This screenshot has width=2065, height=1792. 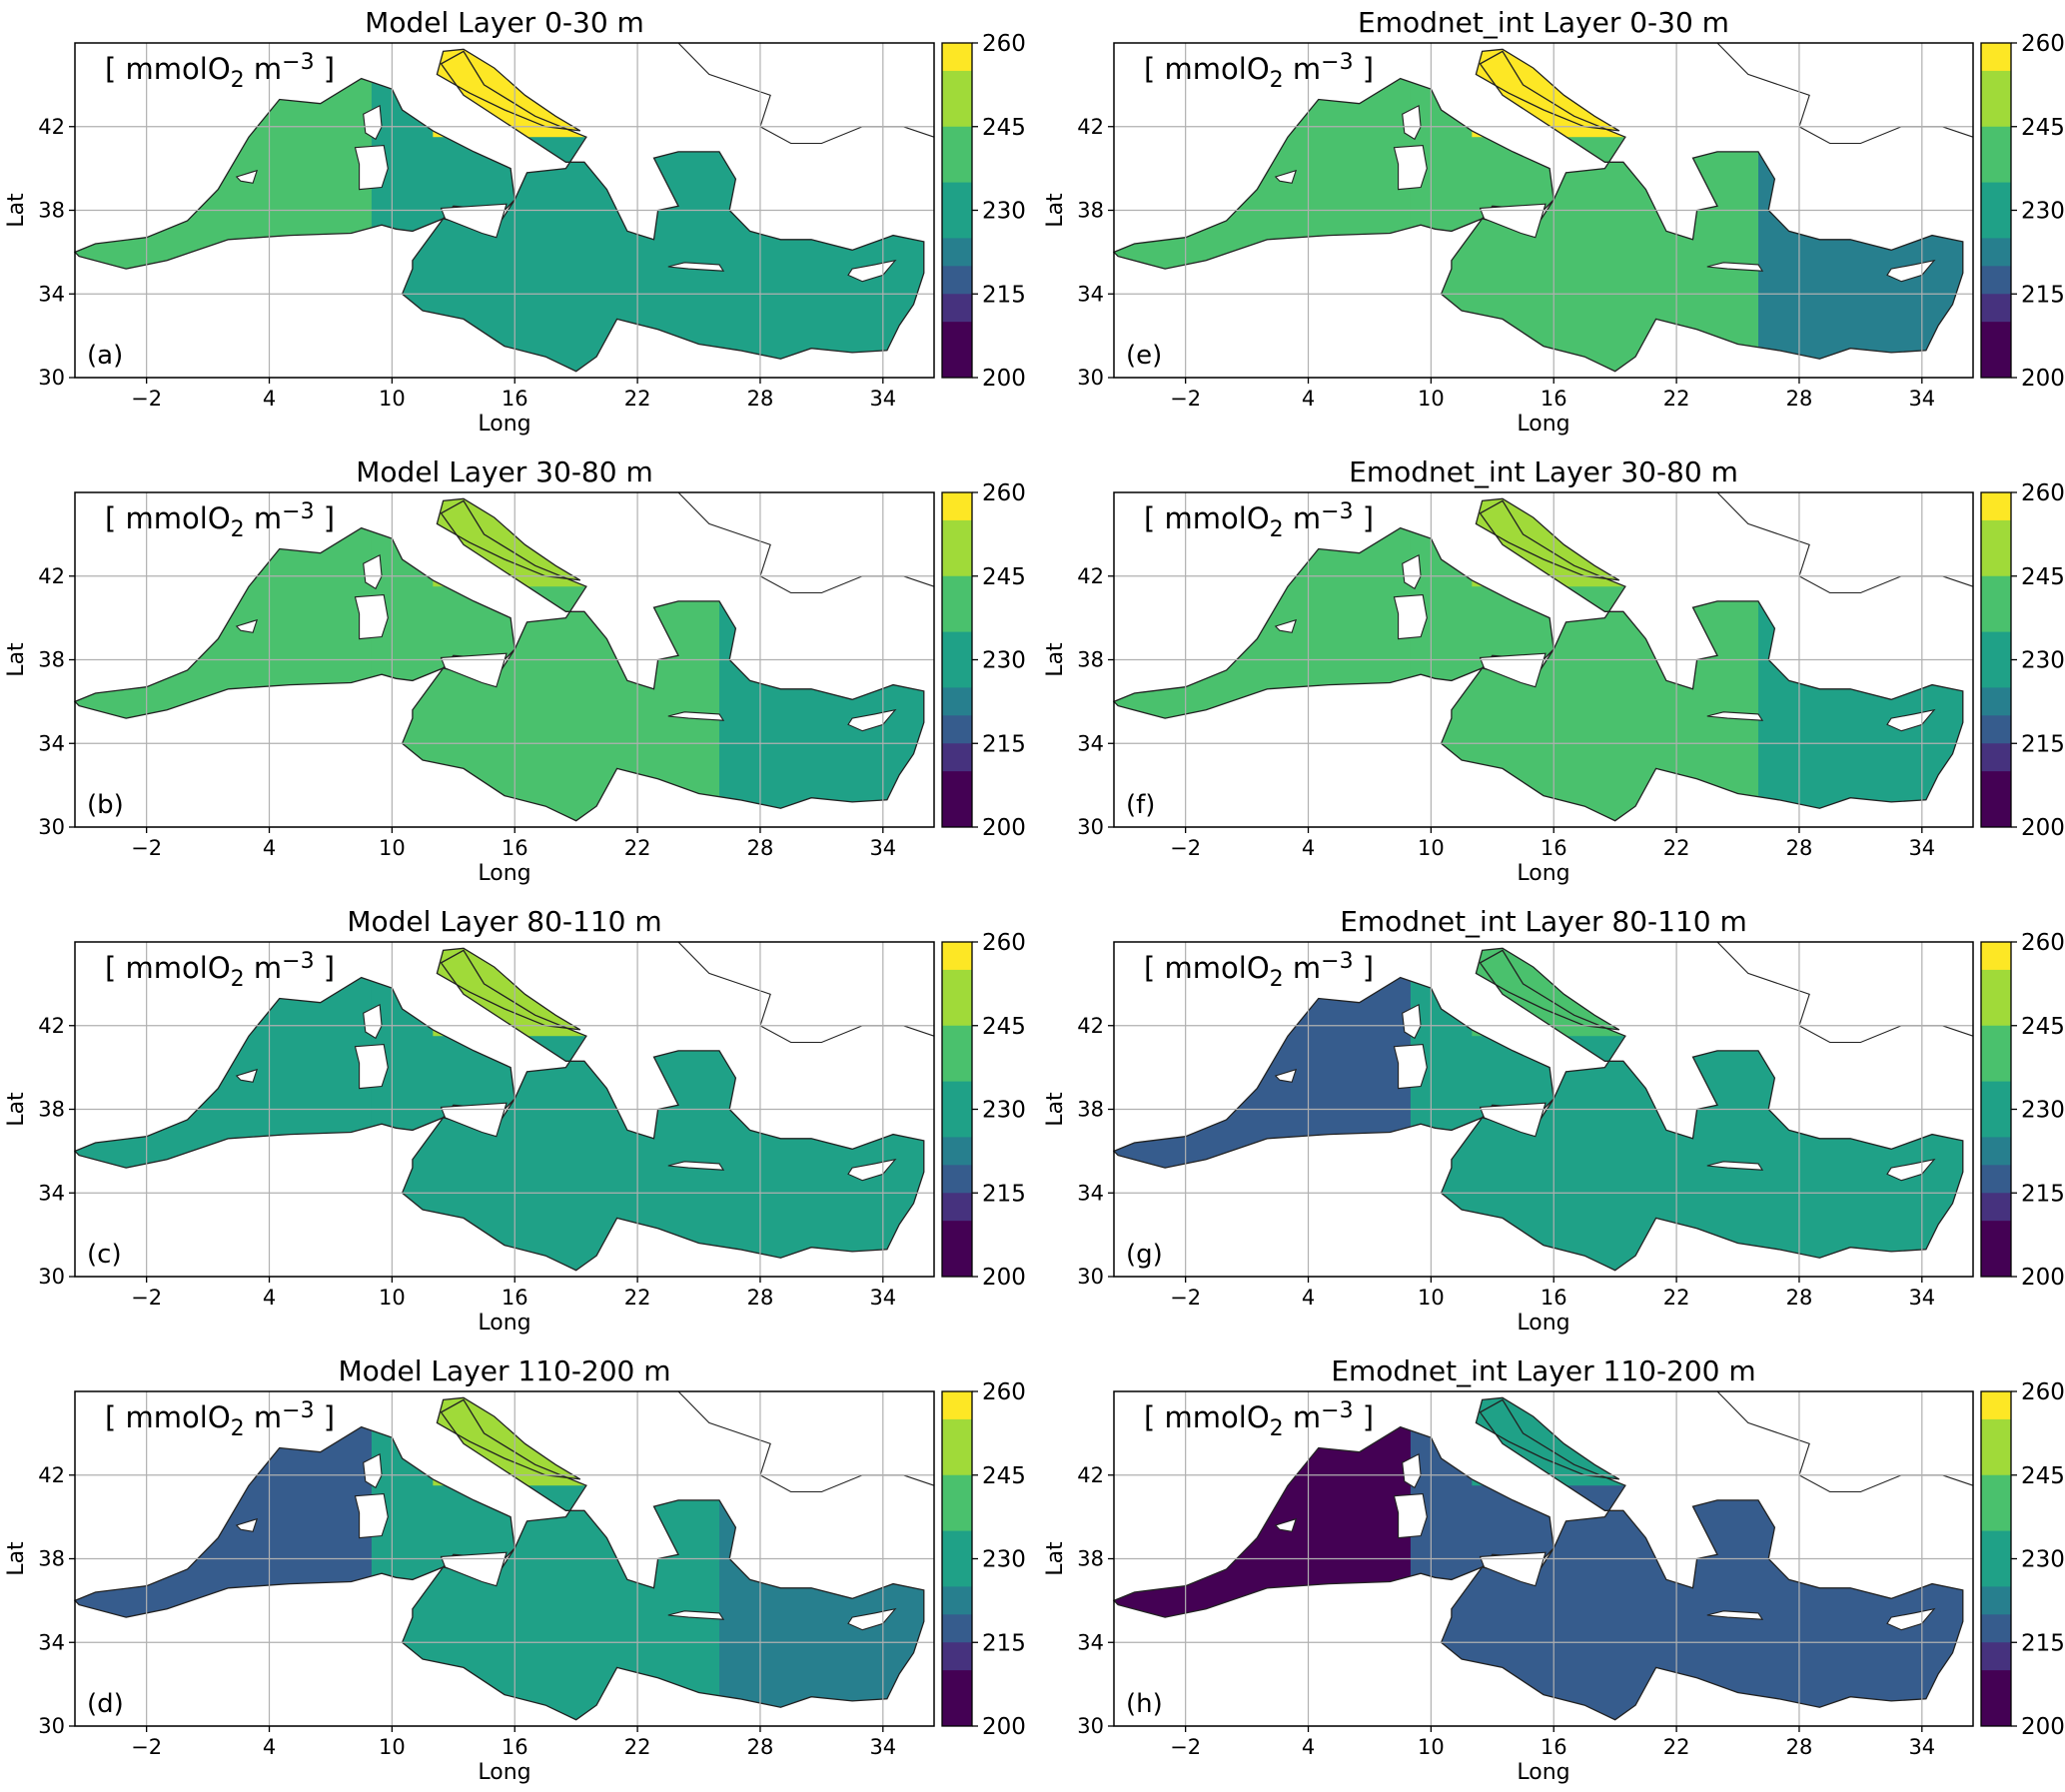 What do you see at coordinates (269, 1747) in the screenshot?
I see `x-tick-label: 4` at bounding box center [269, 1747].